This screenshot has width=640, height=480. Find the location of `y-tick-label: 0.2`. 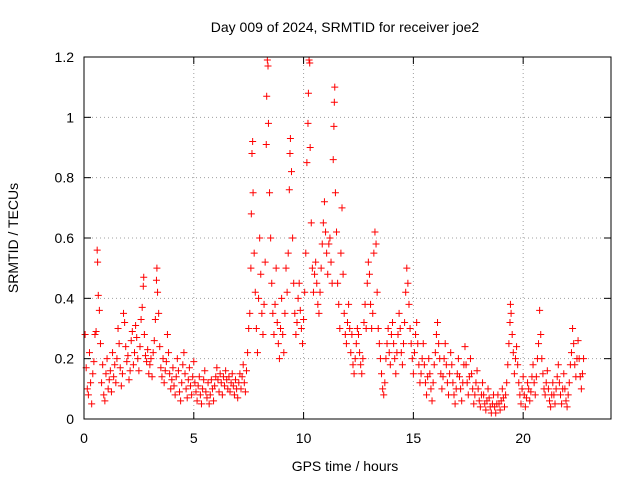

y-tick-label: 0.2 is located at coordinates (65, 359).